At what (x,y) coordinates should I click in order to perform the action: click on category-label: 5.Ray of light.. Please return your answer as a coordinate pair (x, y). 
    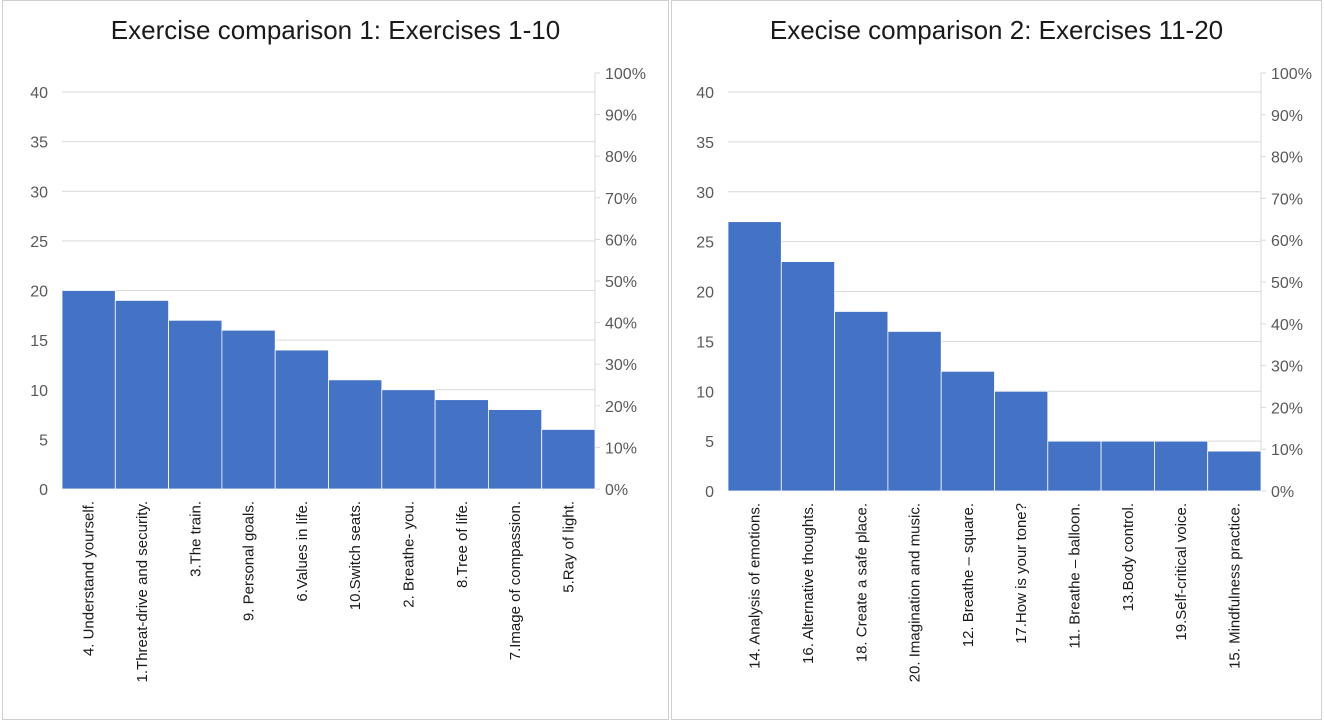
    Looking at the image, I should click on (568, 547).